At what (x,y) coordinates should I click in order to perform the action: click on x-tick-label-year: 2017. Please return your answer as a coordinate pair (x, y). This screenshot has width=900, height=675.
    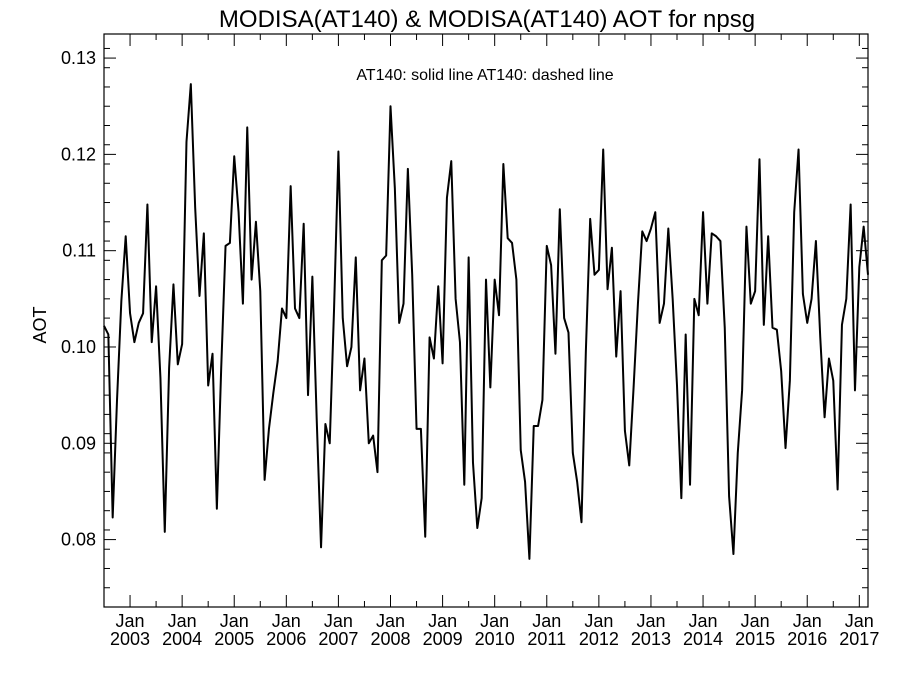
    Looking at the image, I should click on (859, 639).